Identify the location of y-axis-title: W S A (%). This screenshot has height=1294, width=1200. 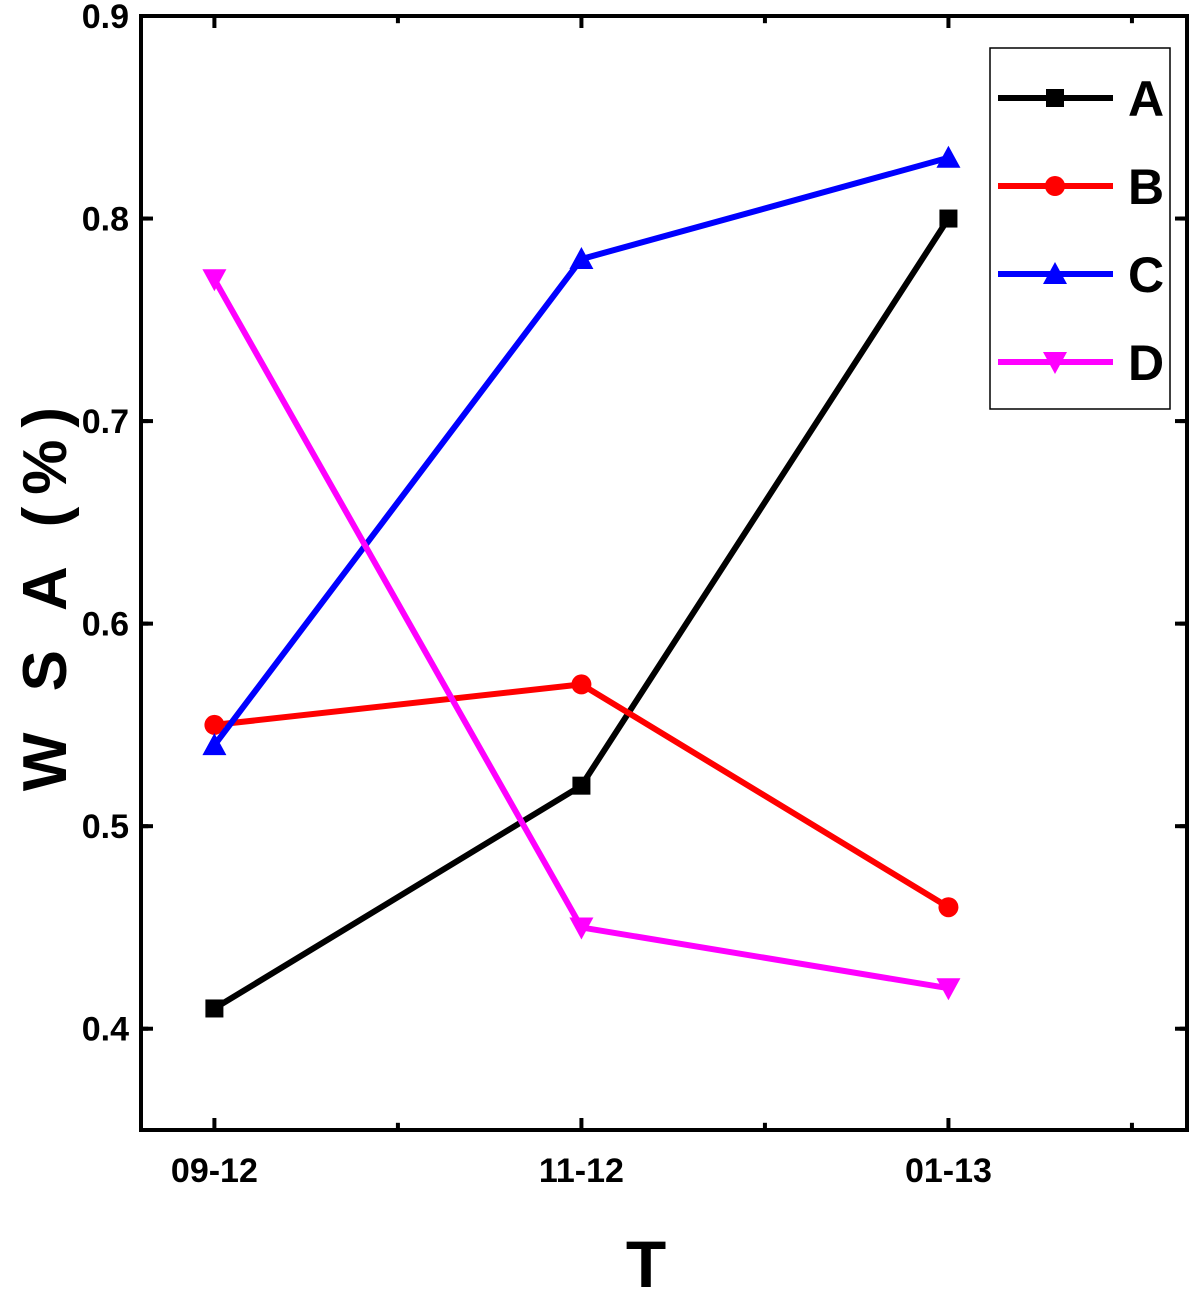
(45, 593).